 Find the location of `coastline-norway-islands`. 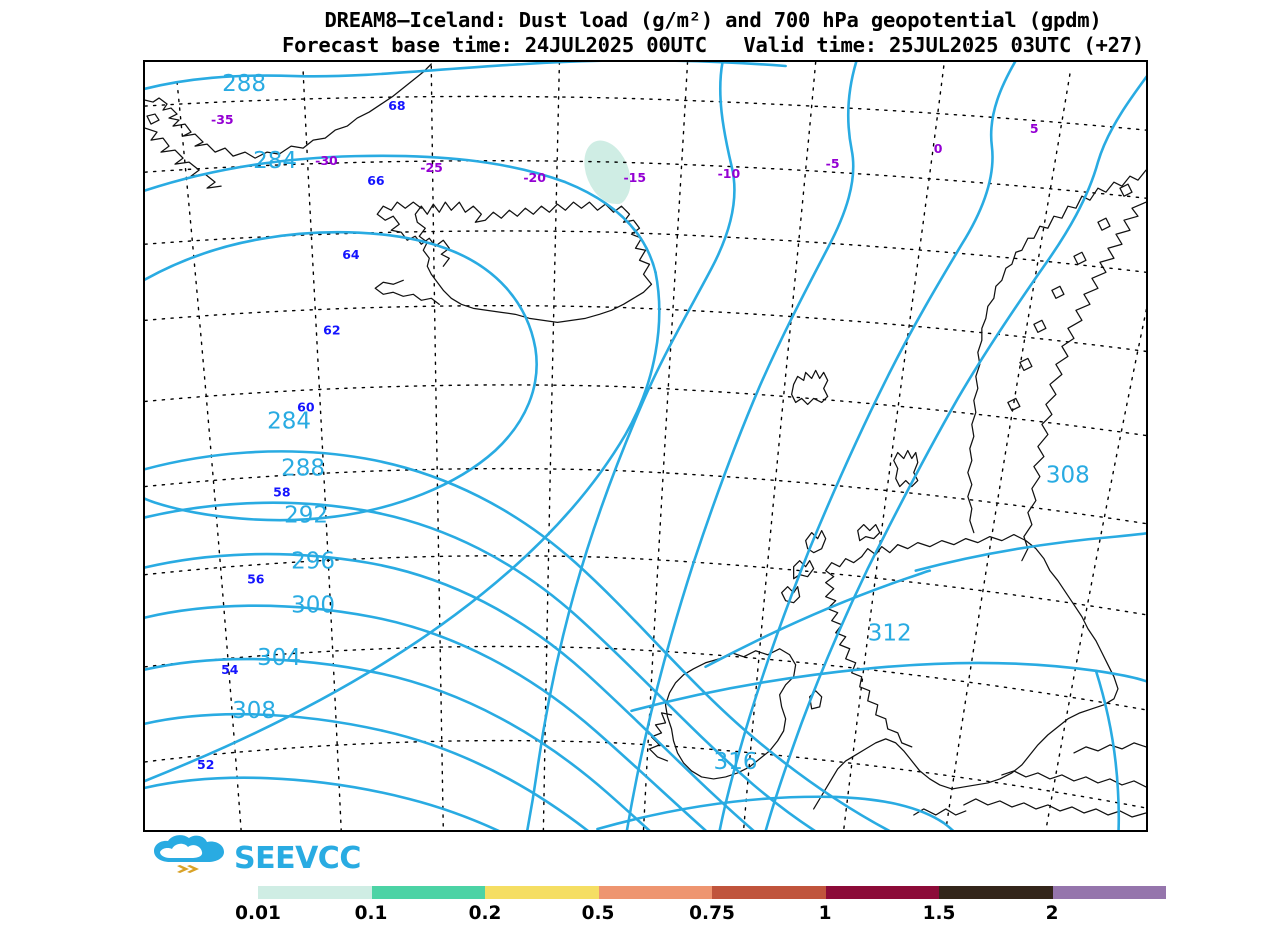

coastline-norway-islands is located at coordinates (1070, 297).